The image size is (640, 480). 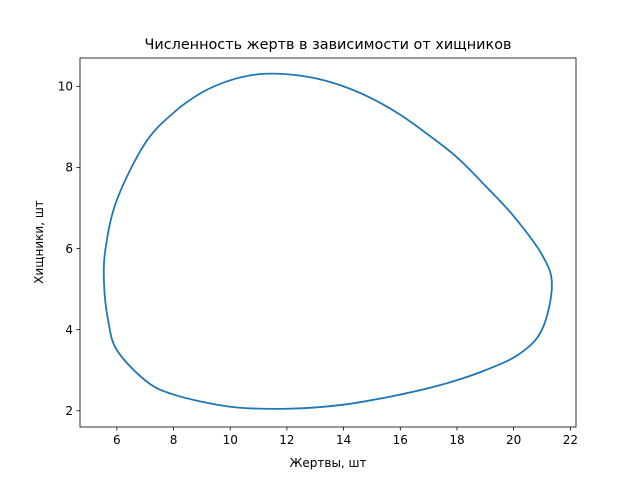 What do you see at coordinates (39, 242) in the screenshot?
I see `y-axis-label: Хищники, шт` at bounding box center [39, 242].